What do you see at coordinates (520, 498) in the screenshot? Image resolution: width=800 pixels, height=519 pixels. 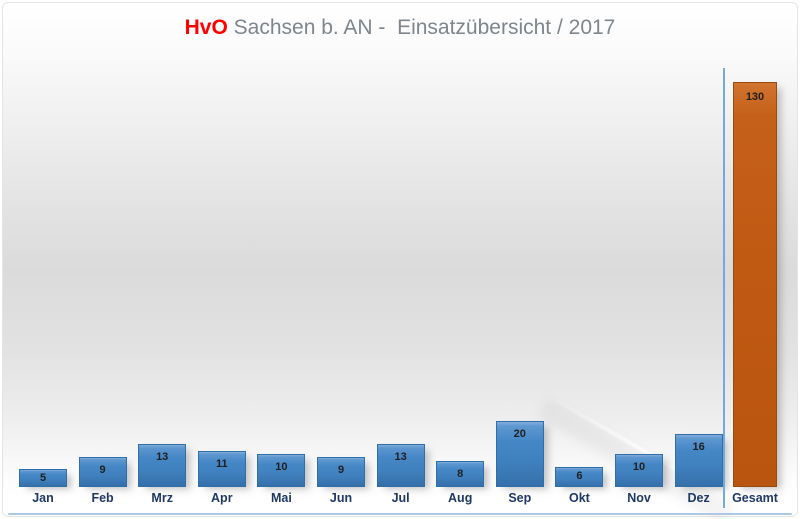 I see `x-axis-label-sep: Sep` at bounding box center [520, 498].